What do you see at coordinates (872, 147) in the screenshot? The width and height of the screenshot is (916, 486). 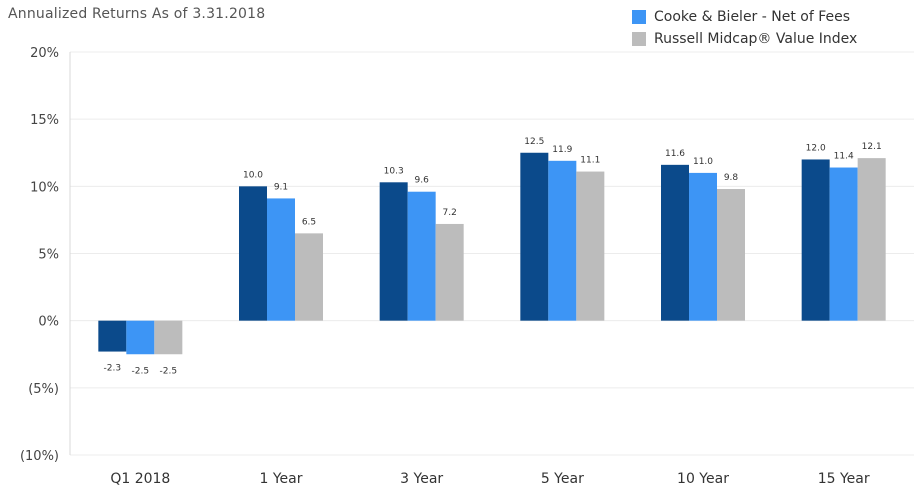 I see `data-label: 12.1` at bounding box center [872, 147].